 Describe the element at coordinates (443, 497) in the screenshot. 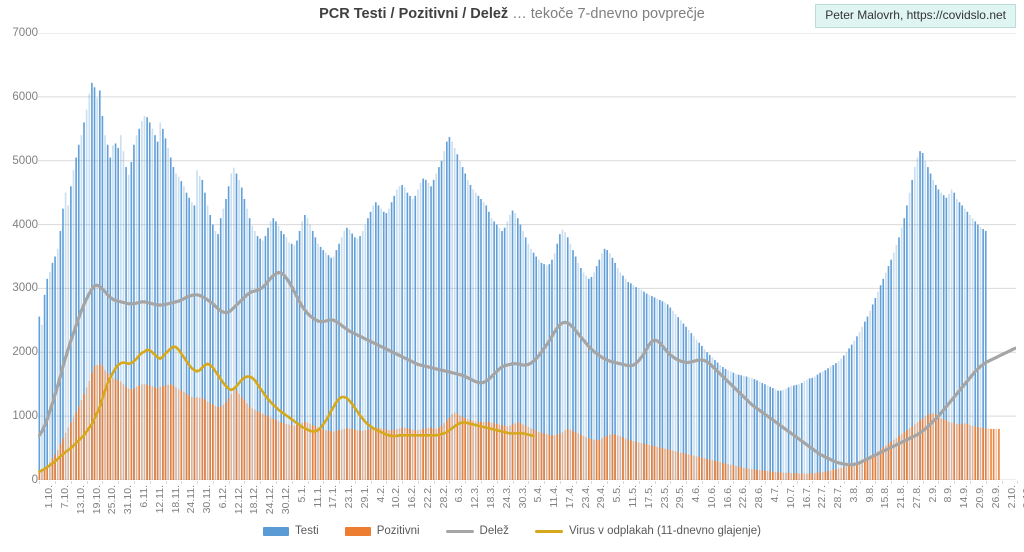

I see `x-axis-tick-label: 28.2.` at that location.